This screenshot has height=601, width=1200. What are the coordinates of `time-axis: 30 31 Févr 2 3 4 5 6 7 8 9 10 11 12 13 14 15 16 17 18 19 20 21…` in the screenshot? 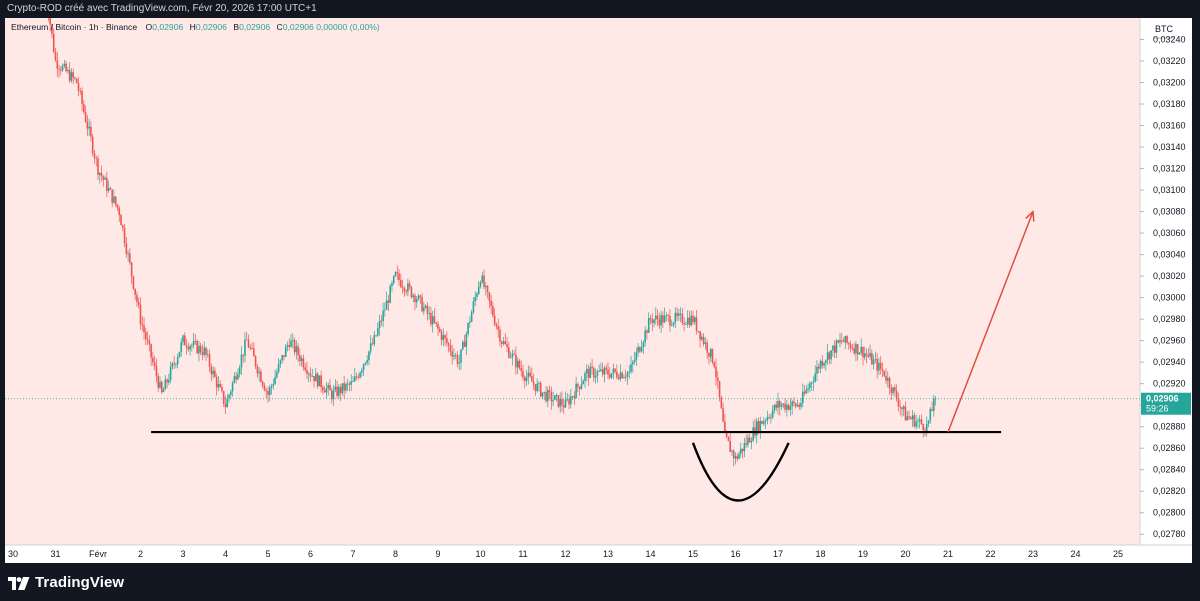 It's located at (565, 554).